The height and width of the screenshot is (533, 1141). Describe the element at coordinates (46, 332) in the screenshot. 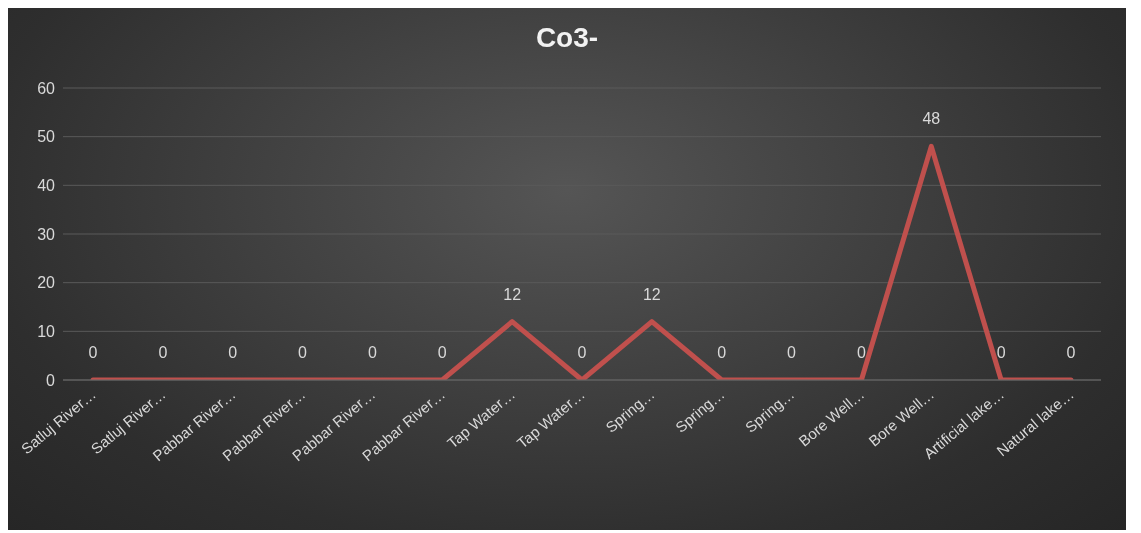

I see `y-tick-label: 10` at that location.